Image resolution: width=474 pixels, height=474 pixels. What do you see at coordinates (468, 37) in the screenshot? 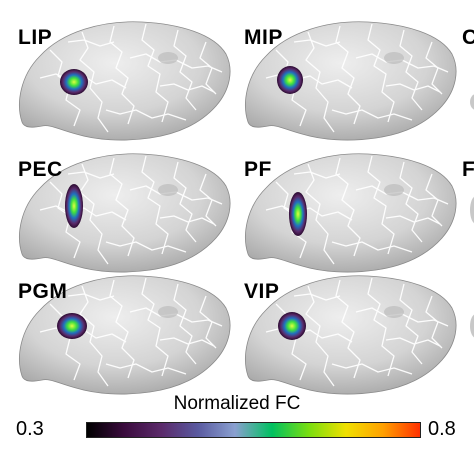
I see `region-label: C` at bounding box center [468, 37].